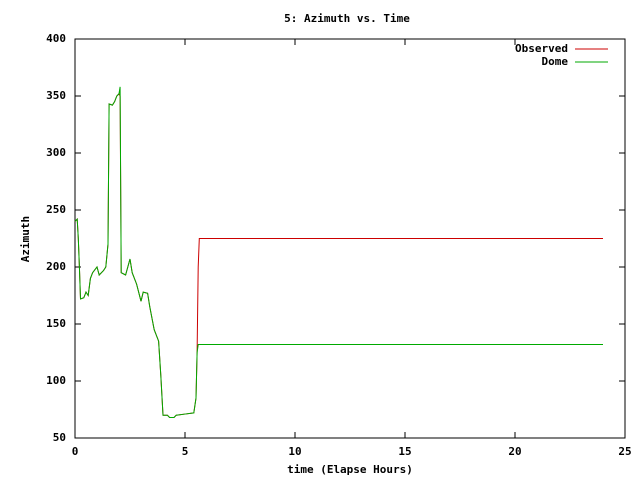 The width and height of the screenshot is (640, 480). What do you see at coordinates (56, 323) in the screenshot?
I see `y-tick-label: 150` at bounding box center [56, 323].